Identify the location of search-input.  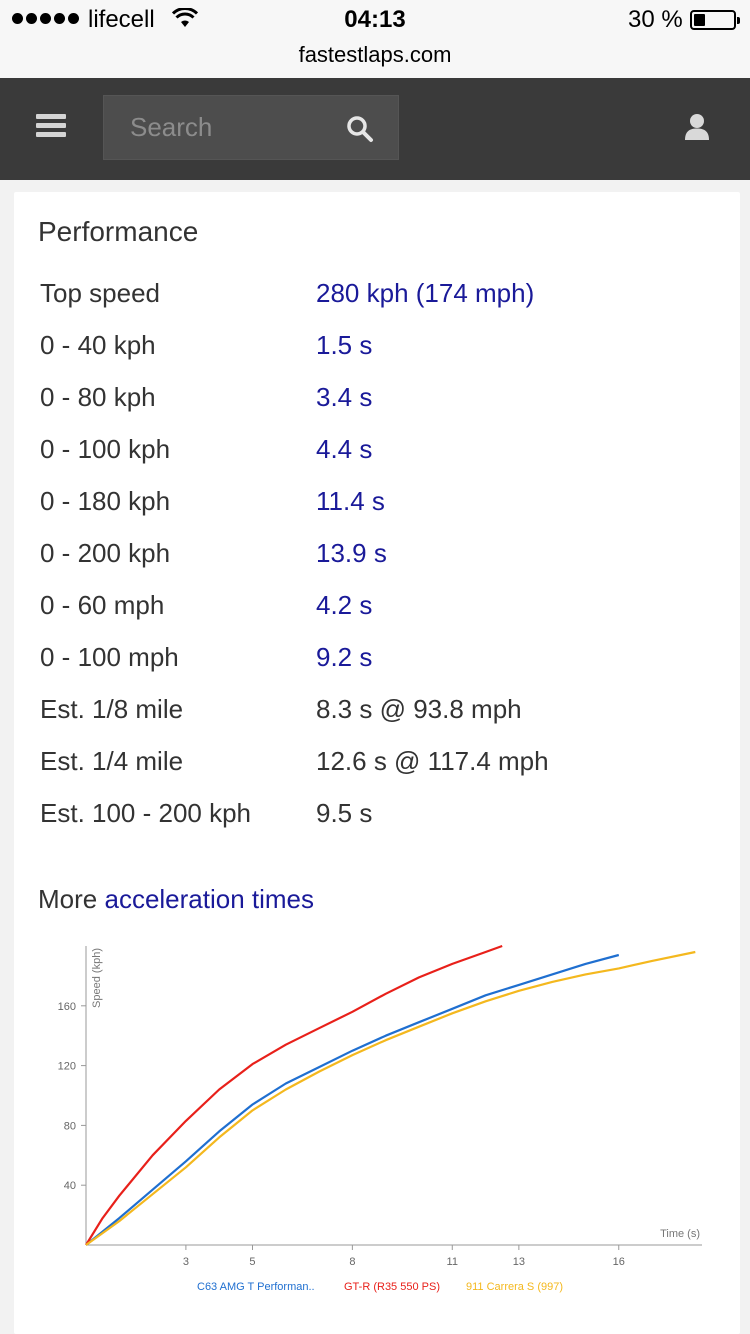
(219, 127).